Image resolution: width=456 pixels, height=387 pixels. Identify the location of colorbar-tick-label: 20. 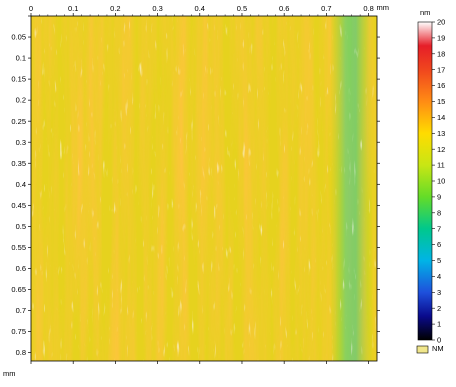
(441, 22).